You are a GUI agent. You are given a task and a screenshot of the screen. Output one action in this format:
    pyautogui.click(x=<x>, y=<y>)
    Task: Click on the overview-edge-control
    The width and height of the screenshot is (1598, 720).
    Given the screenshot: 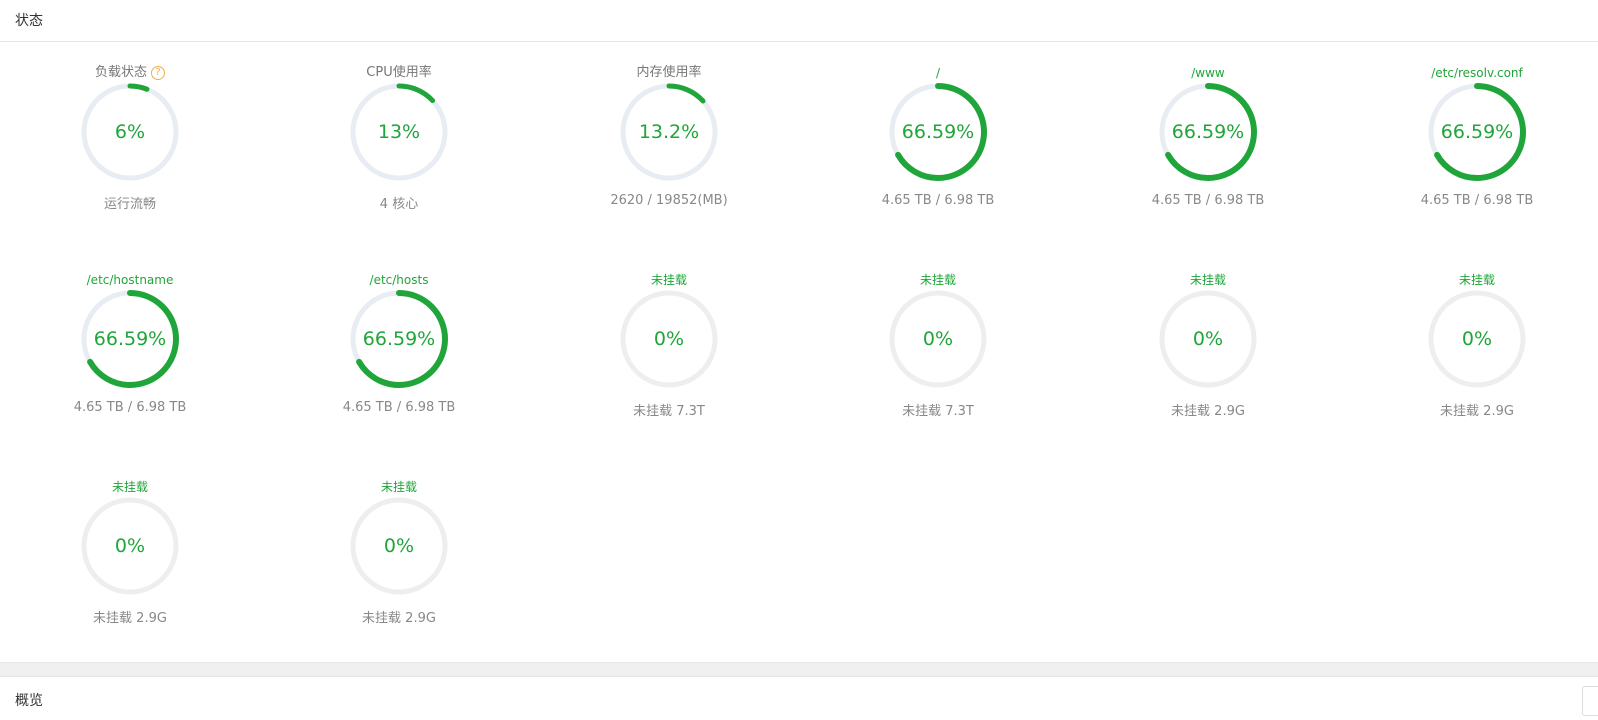 What is the action you would take?
    pyautogui.click(x=1590, y=701)
    